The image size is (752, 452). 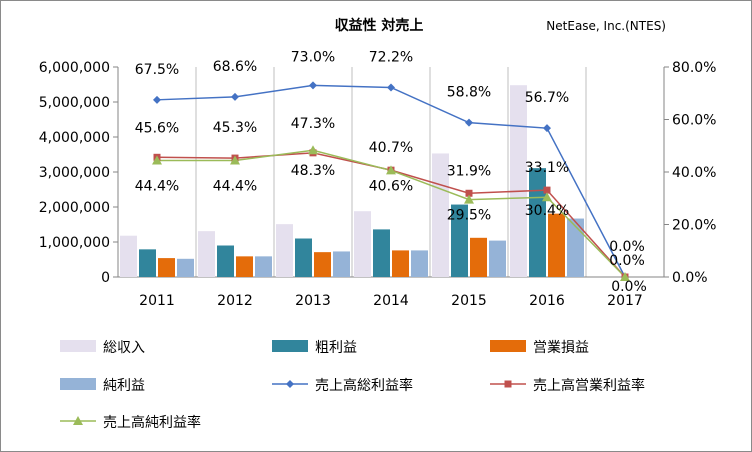 I want to click on data-label: 48.3%, so click(x=313, y=171).